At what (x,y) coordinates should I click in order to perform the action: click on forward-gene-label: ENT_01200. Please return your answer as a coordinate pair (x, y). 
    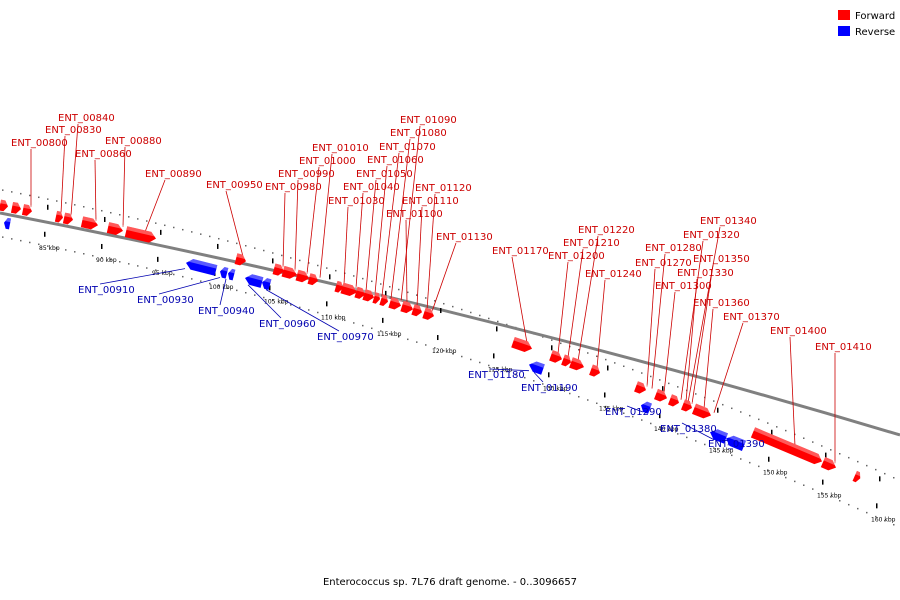
    Looking at the image, I should click on (576, 256).